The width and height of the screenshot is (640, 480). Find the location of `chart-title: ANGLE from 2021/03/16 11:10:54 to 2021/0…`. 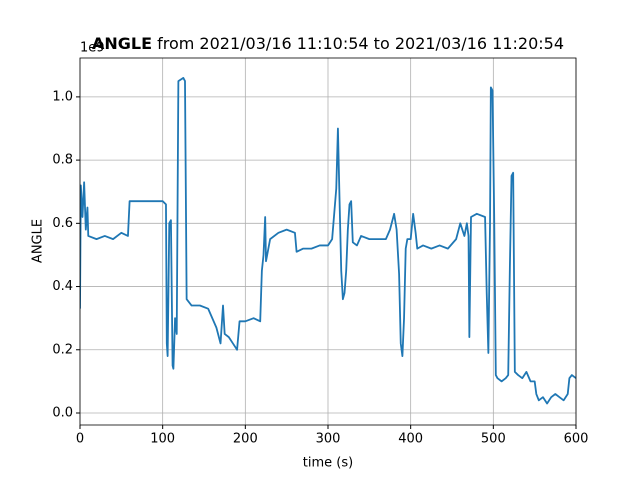

chart-title: ANGLE from 2021/03/16 11:10:54 to 2021/0… is located at coordinates (328, 43).